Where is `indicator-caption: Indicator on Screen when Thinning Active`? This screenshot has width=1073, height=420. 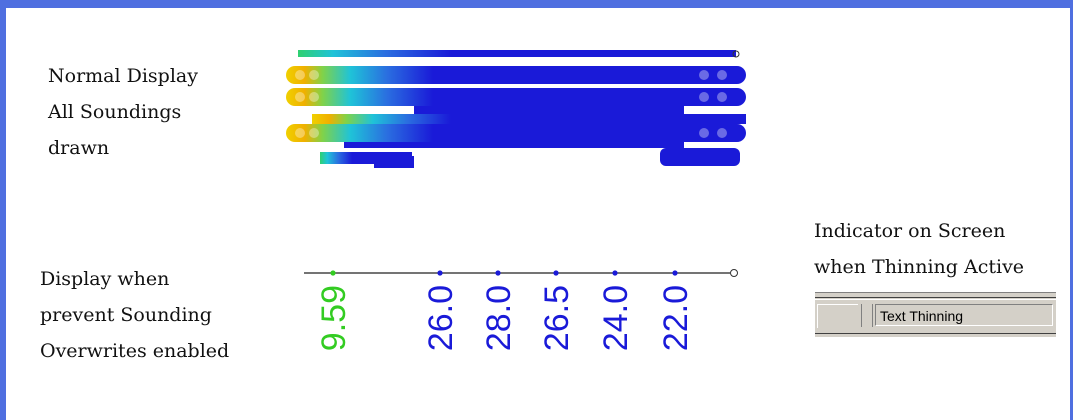 indicator-caption: Indicator on Screen when Thinning Active is located at coordinates (919, 249).